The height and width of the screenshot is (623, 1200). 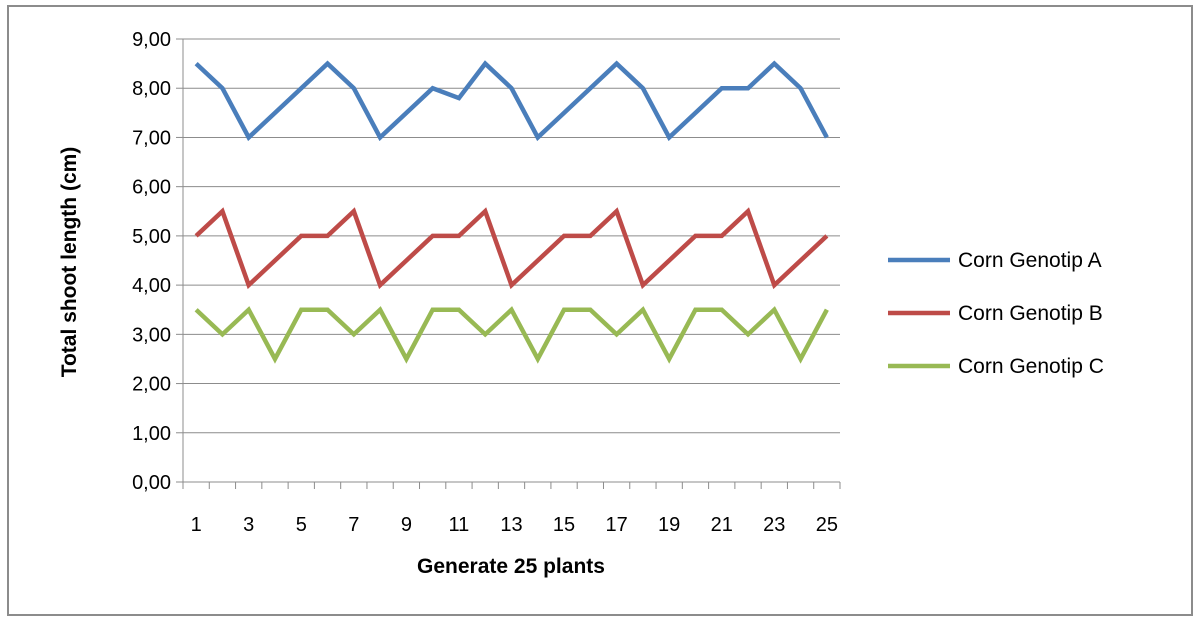 I want to click on y-tick-label: 7,00, so click(x=151, y=138).